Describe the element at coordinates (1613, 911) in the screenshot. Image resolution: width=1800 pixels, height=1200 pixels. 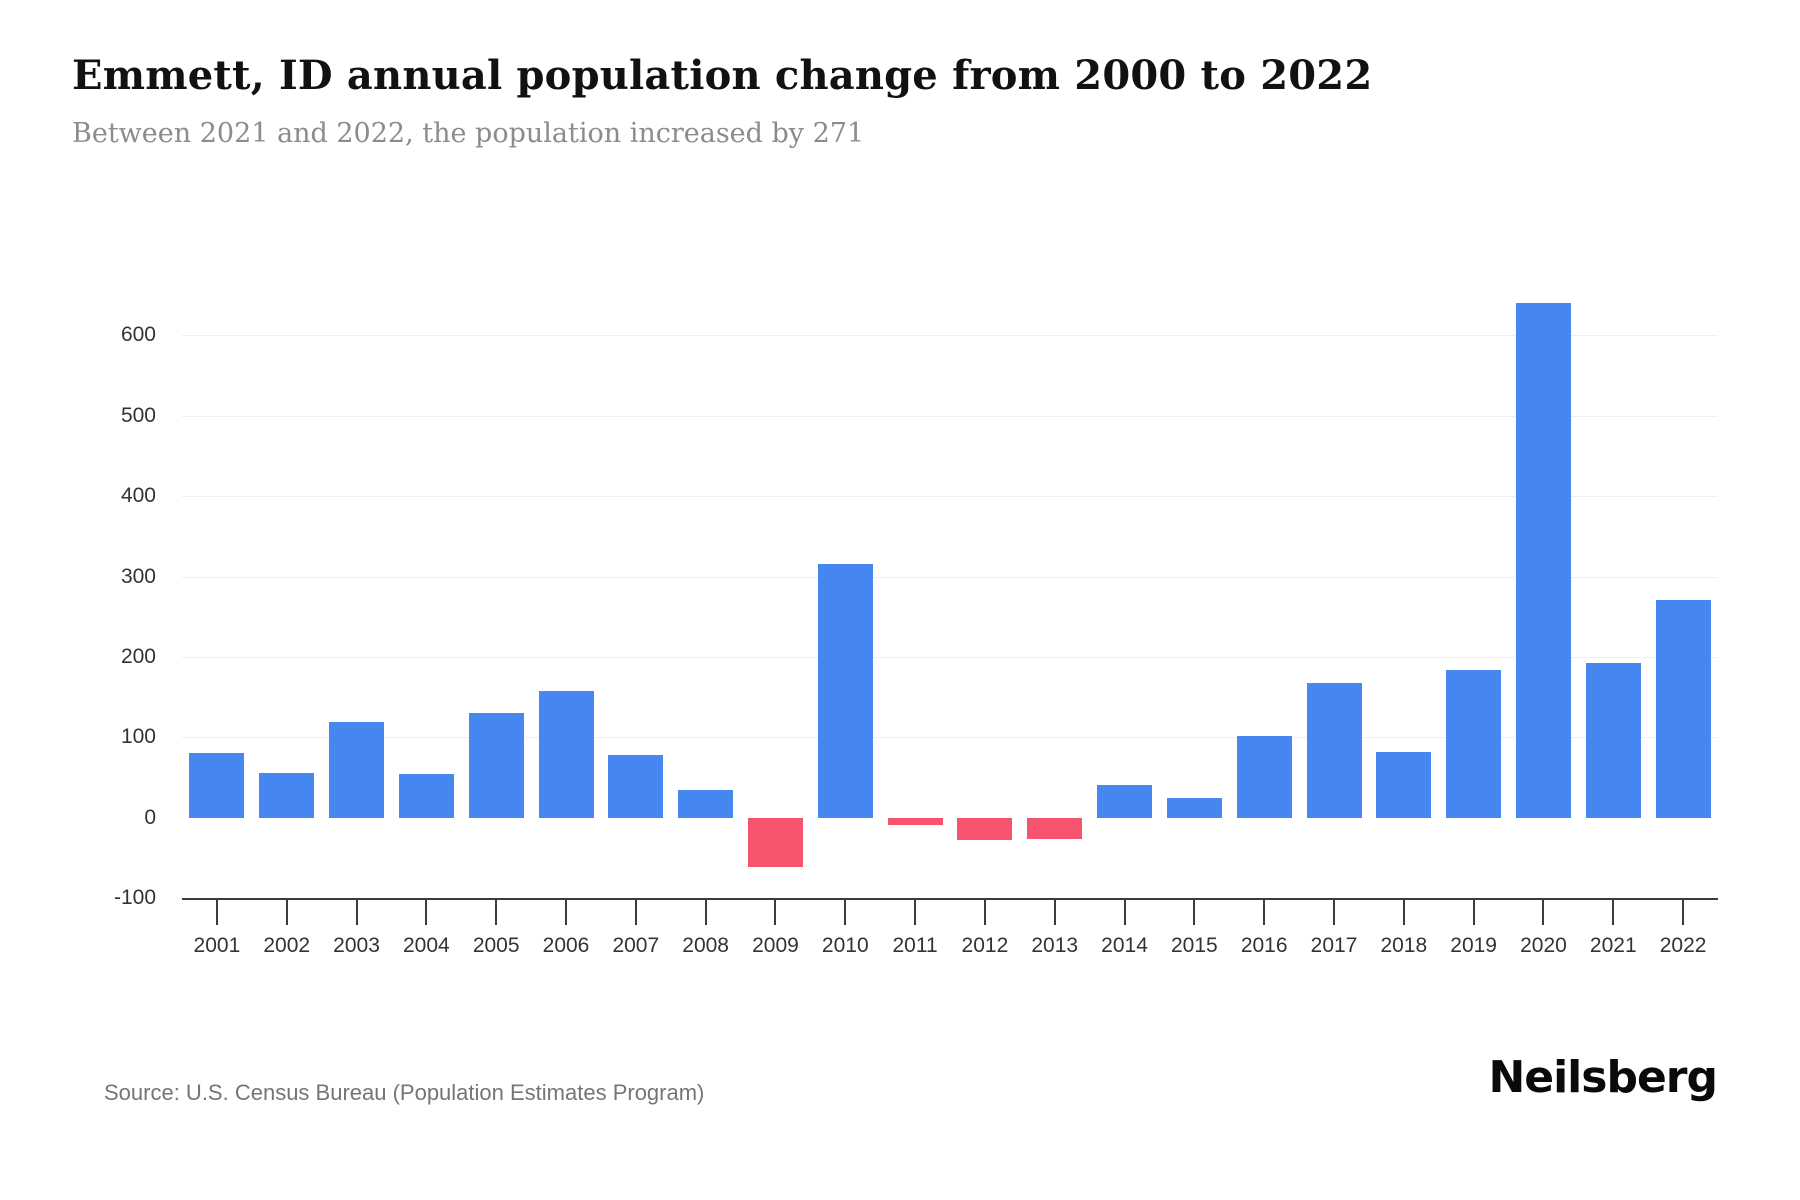
I see `x-axis-tick-2021` at that location.